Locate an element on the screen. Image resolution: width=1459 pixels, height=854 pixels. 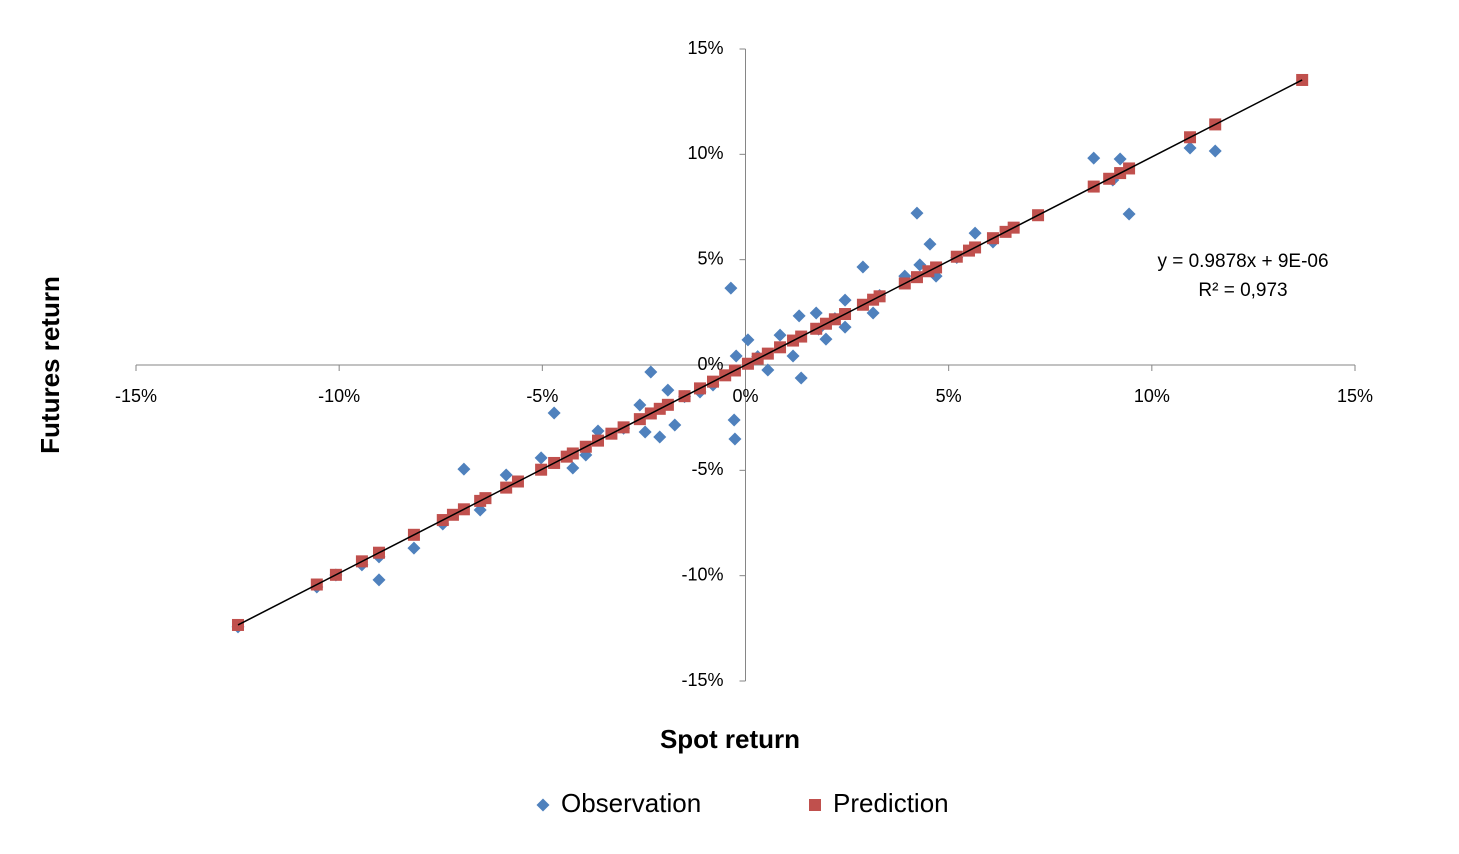
x-tick-label: -15% is located at coordinates (136, 396).